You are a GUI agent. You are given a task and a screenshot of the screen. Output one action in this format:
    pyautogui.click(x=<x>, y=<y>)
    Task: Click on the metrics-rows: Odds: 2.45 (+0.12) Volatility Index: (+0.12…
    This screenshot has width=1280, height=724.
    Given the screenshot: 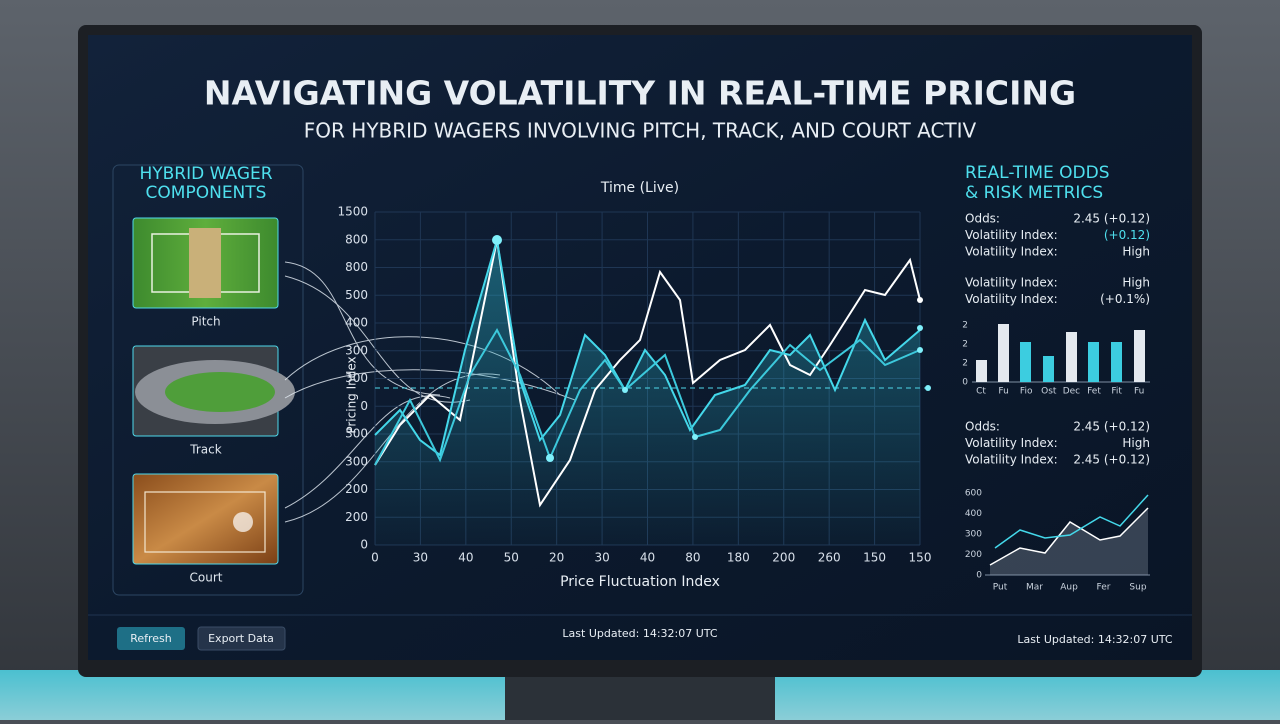 What is the action you would take?
    pyautogui.click(x=1057, y=339)
    